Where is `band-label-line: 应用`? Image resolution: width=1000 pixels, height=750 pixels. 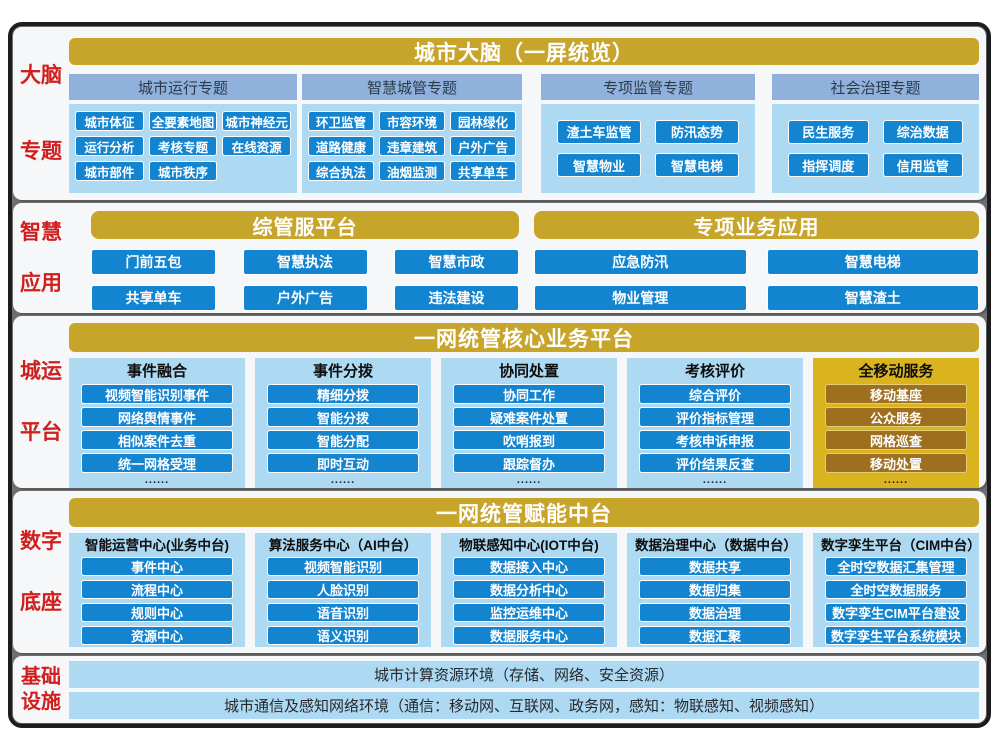 band-label-line: 应用 is located at coordinates (41, 283).